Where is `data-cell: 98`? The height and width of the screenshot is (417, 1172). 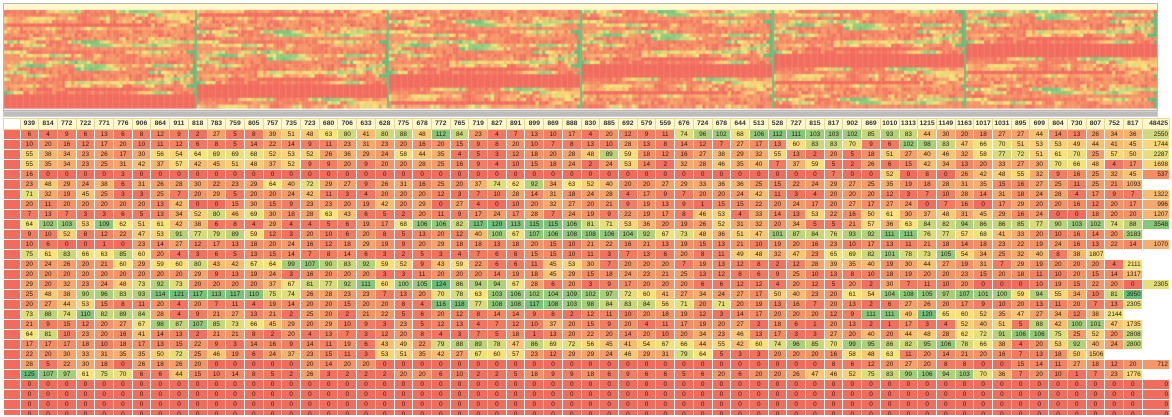
data-cell: 98 is located at coordinates (927, 144).